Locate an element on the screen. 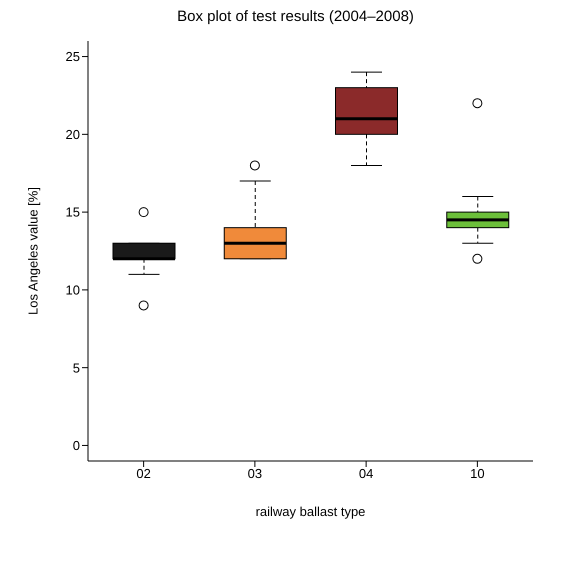 The width and height of the screenshot is (561, 561). x-tick-label: 04 is located at coordinates (366, 474).